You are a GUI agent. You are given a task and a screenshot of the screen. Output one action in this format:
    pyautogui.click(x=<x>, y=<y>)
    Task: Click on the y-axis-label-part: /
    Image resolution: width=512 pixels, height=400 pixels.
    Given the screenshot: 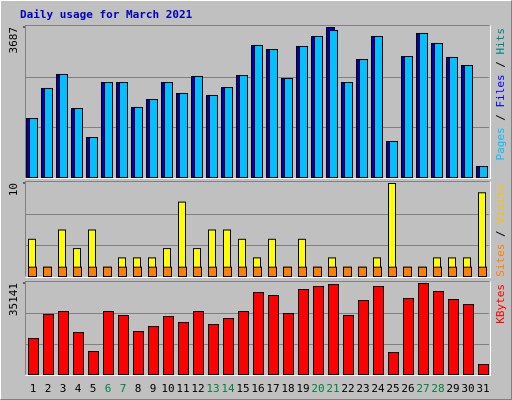 What is the action you would take?
    pyautogui.click(x=500, y=118)
    